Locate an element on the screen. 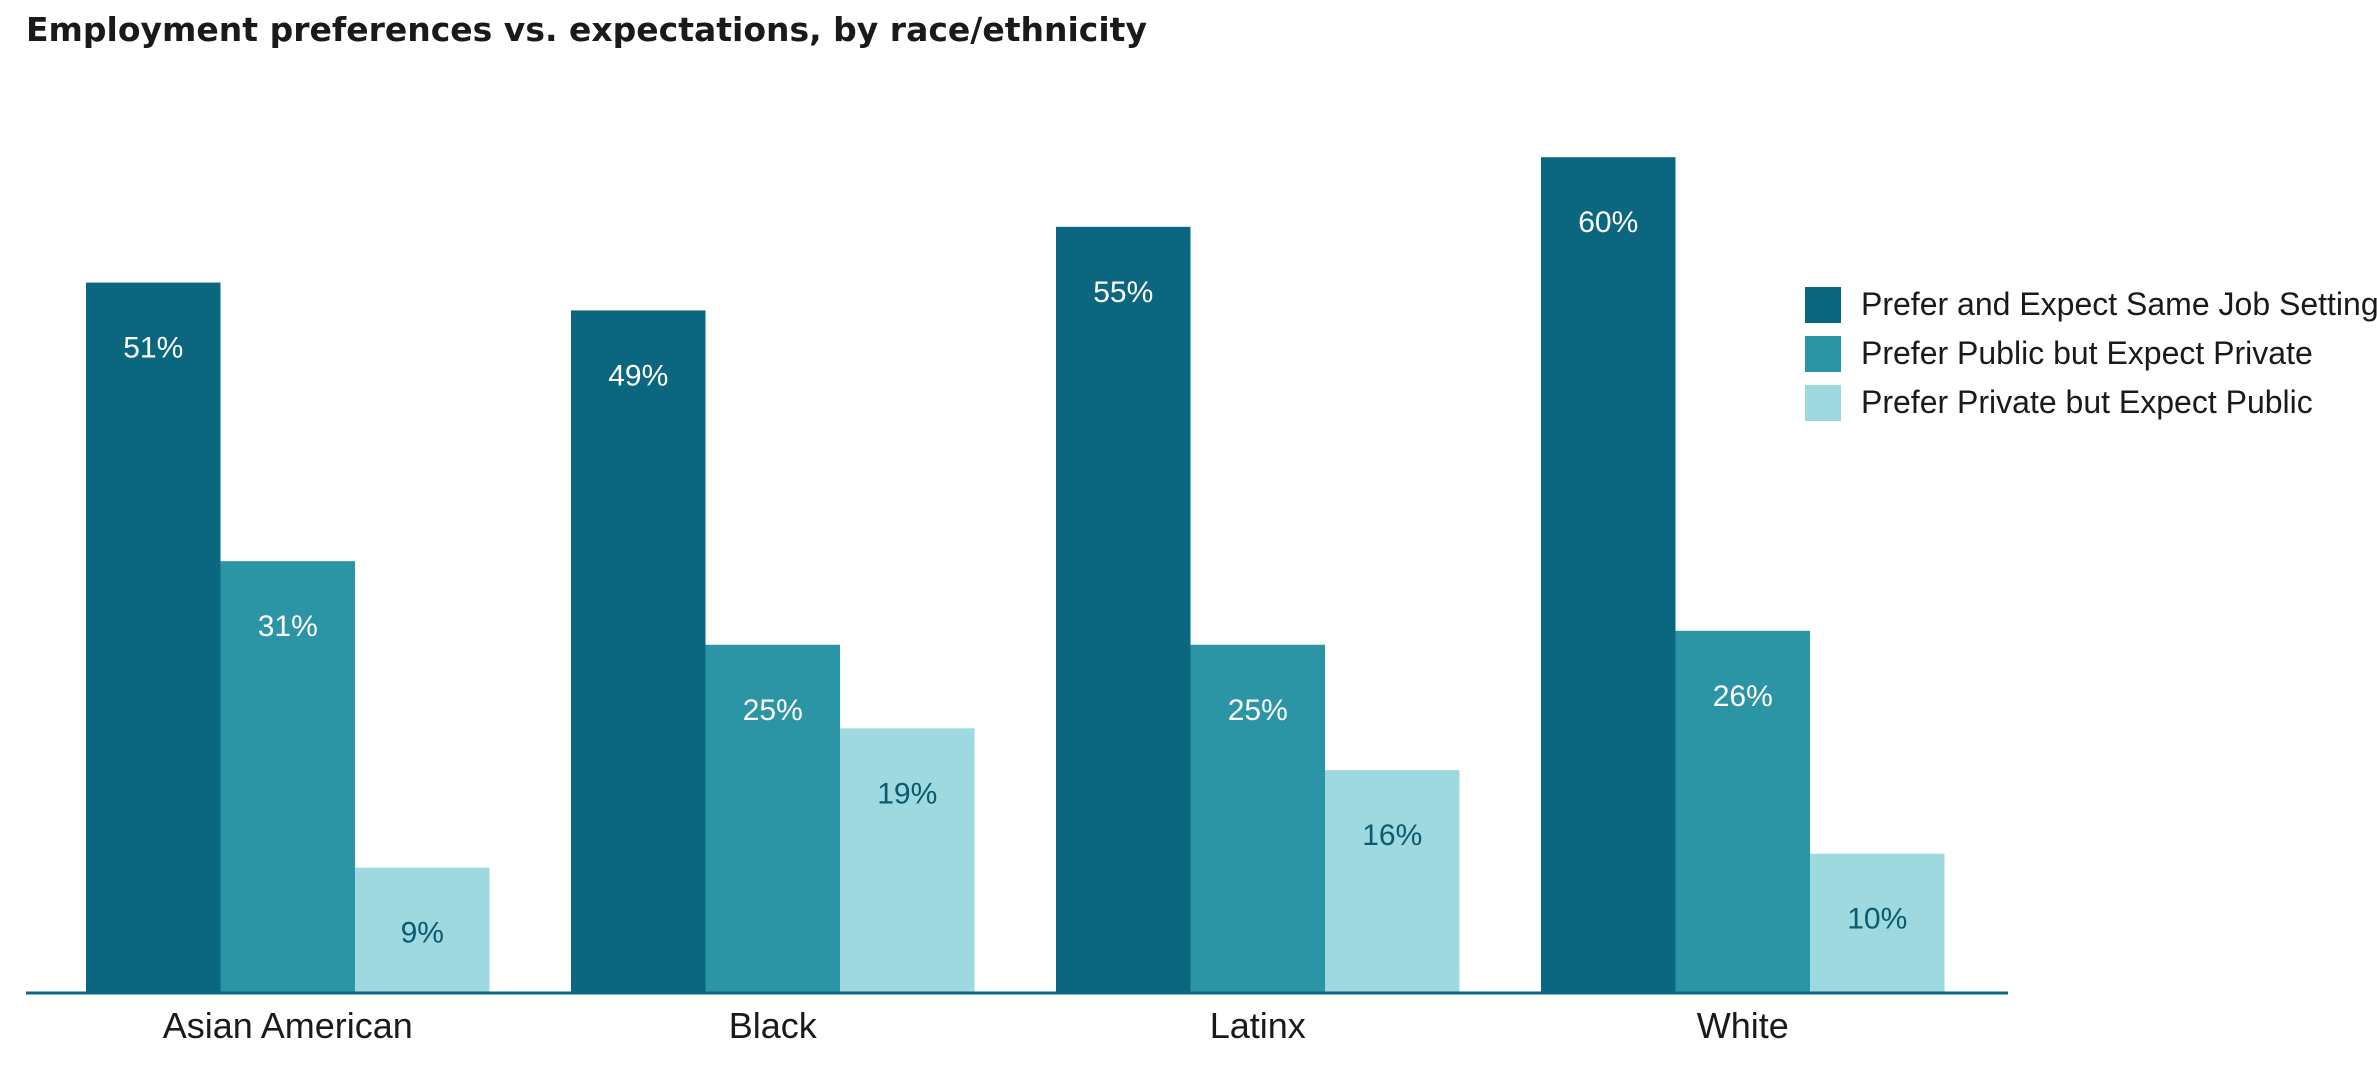 Image resolution: width=2377 pixels, height=1065 pixels. category-labels: Asian American Black Latinx White is located at coordinates (976, 1025).